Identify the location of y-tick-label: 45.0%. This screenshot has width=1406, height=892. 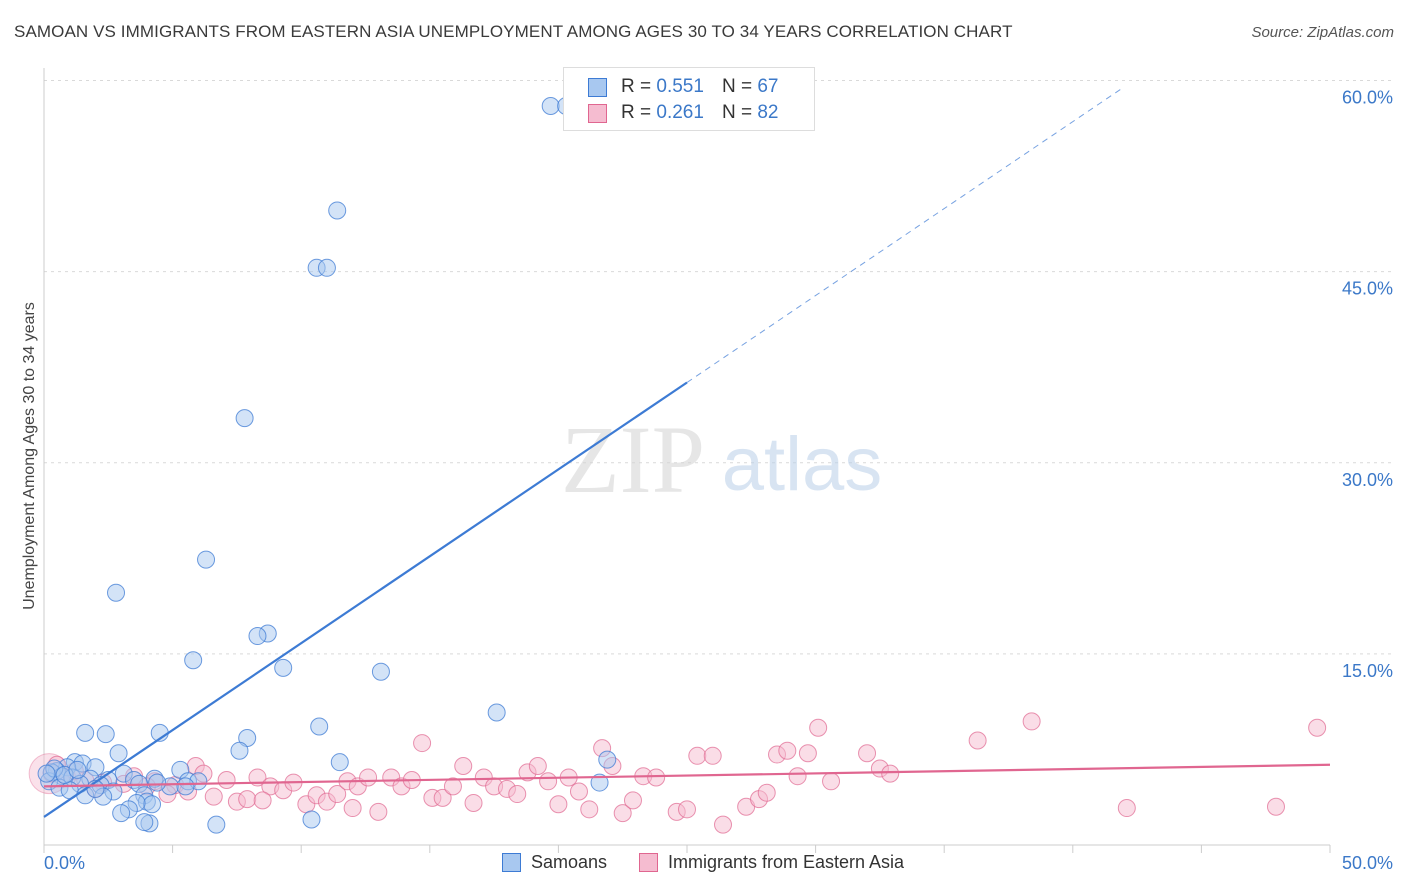
(1367, 289).